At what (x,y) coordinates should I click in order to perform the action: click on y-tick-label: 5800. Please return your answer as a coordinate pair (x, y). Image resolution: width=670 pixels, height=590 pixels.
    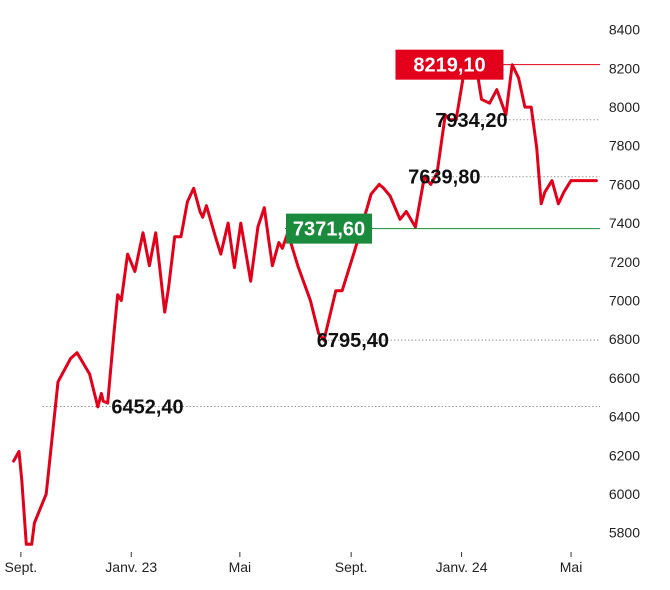
    Looking at the image, I should click on (624, 533).